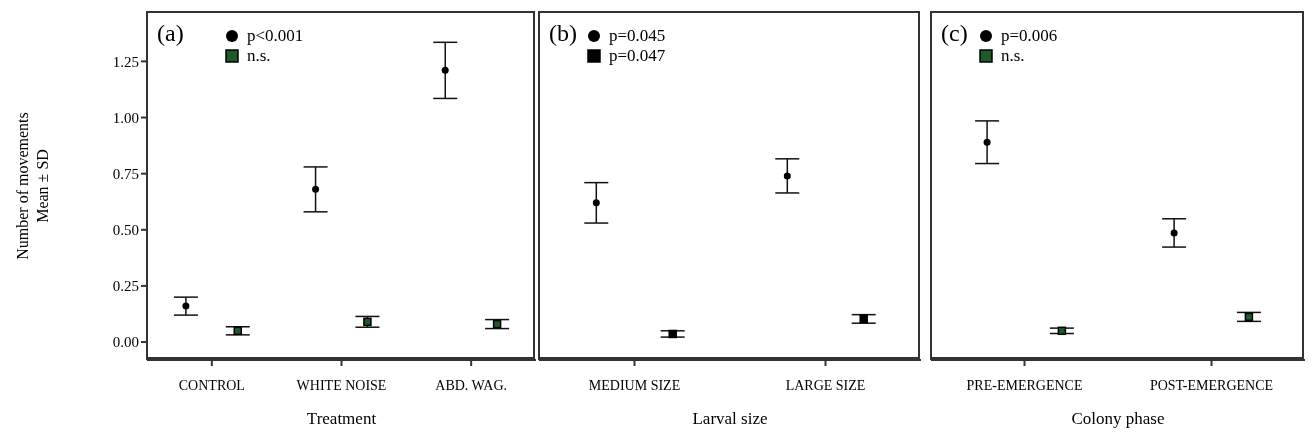 The height and width of the screenshot is (439, 1315). I want to click on y-axis-title: Number of movements Mean ± SD, so click(32, 186).